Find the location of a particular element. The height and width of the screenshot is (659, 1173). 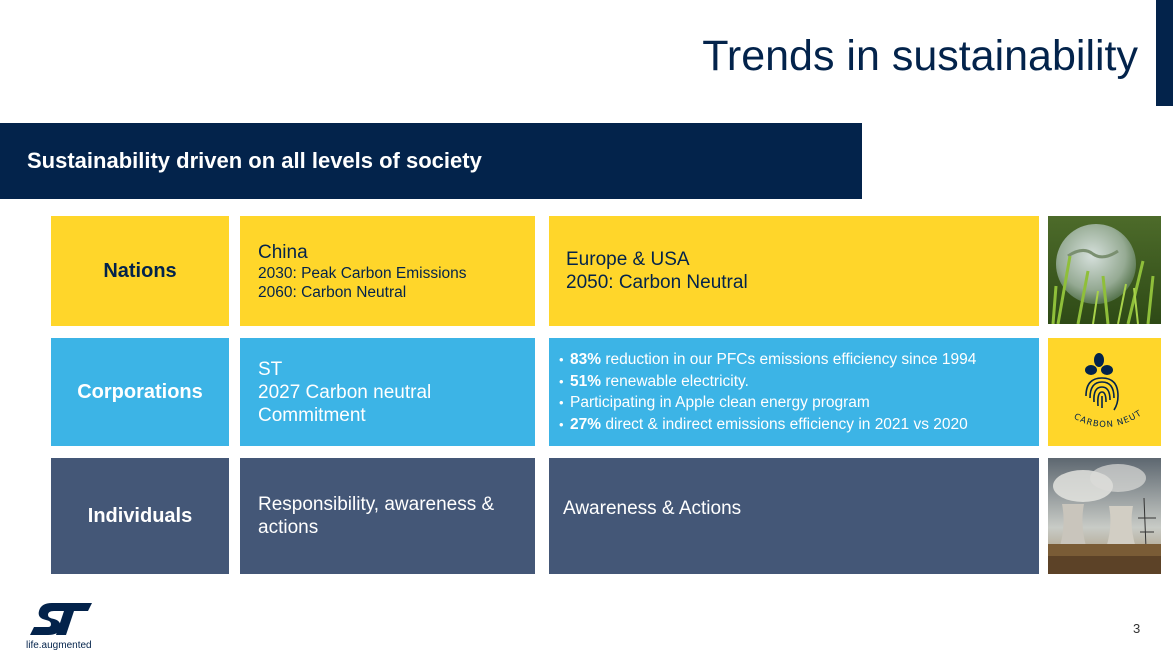

section-banner is located at coordinates (431, 161).